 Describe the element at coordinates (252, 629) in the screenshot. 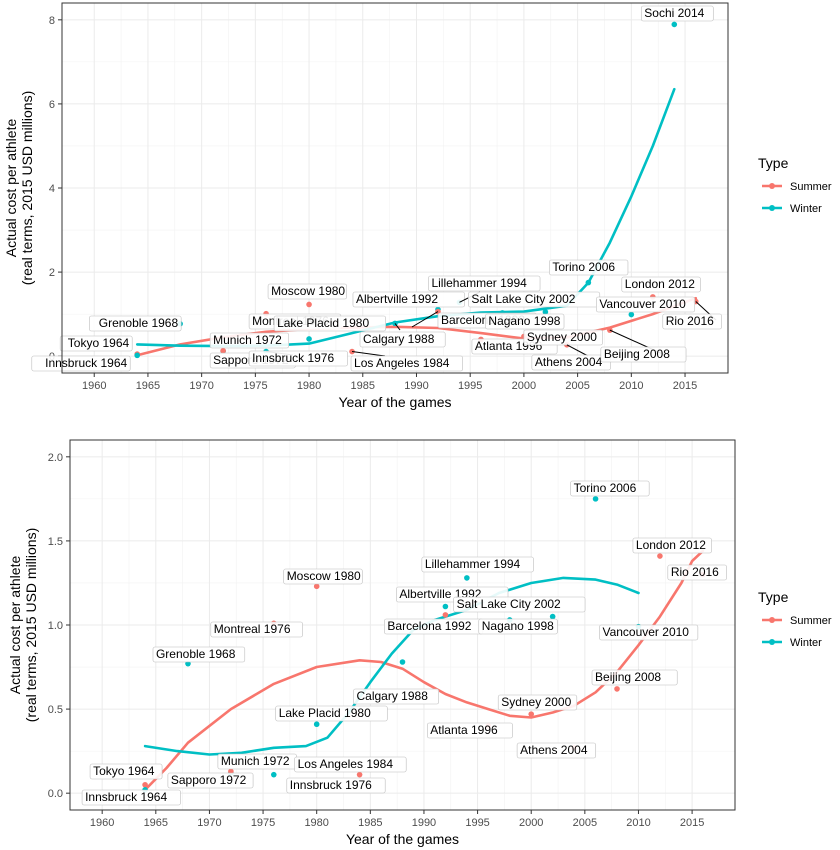

I see `point-label-montreal-1976: Montreal 1976` at that location.